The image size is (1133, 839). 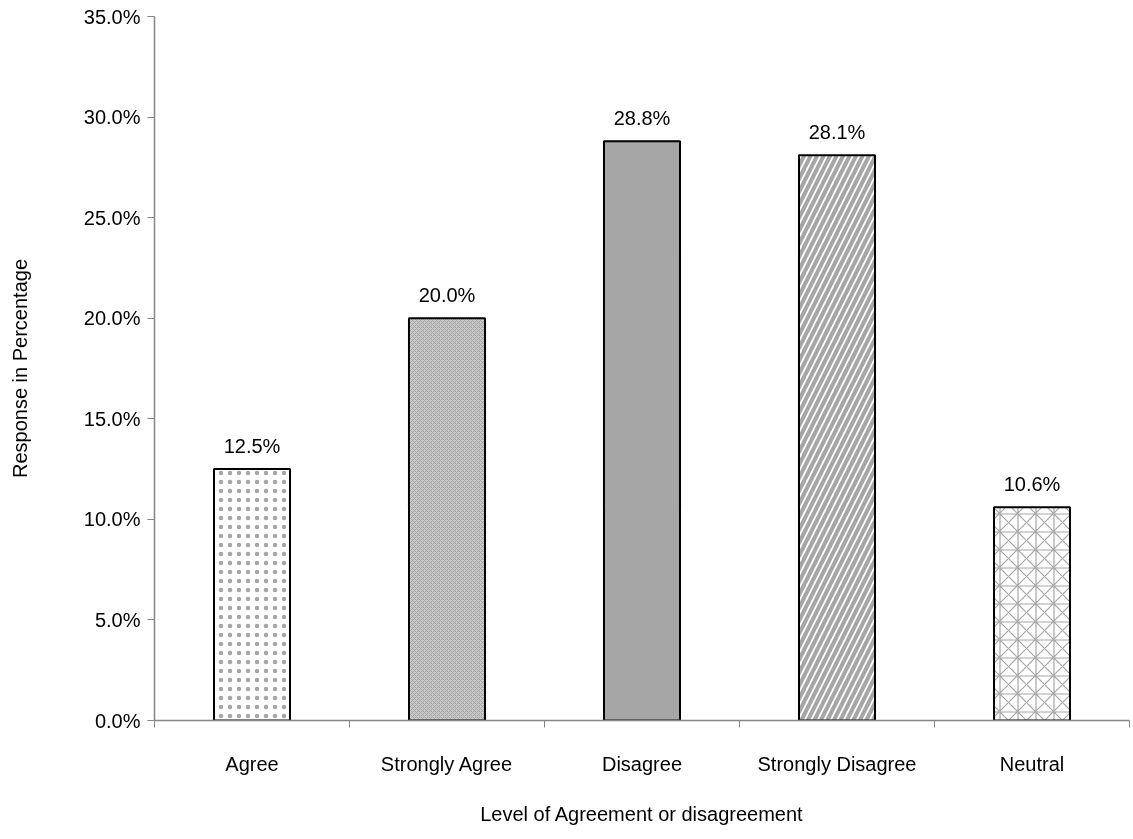 I want to click on data-label: 28.1%, so click(x=837, y=132).